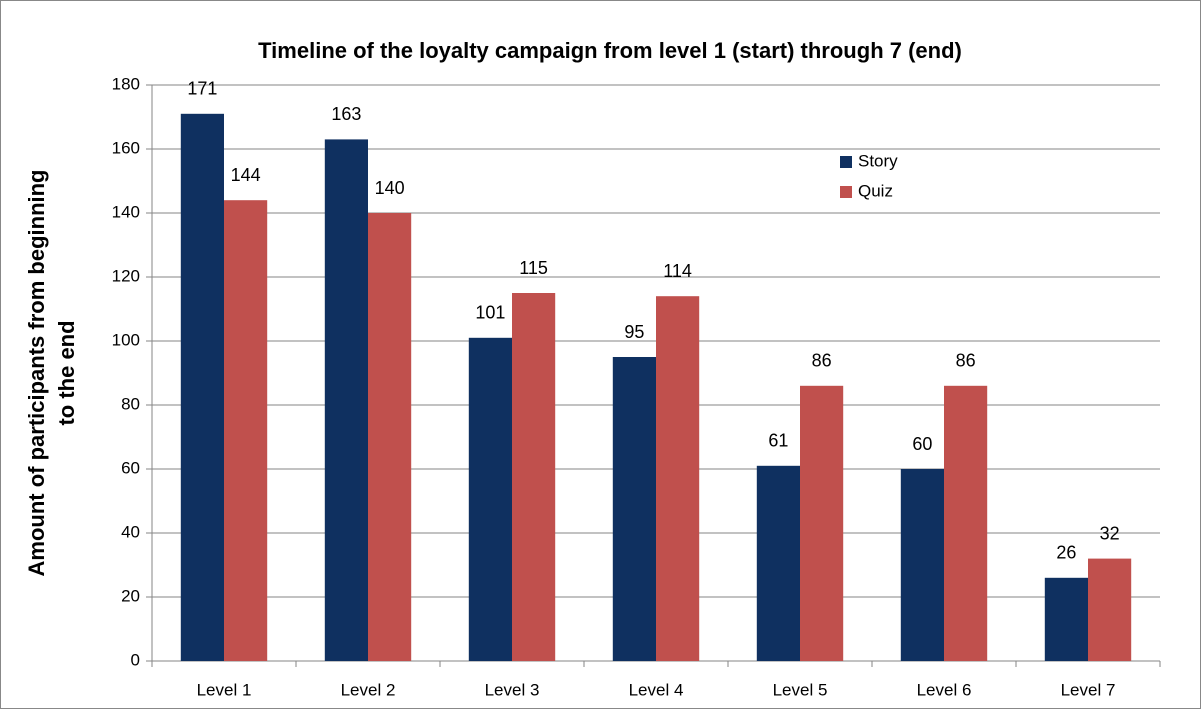 The height and width of the screenshot is (709, 1201). Describe the element at coordinates (66, 372) in the screenshot. I see `y-axis-label: to the end` at that location.